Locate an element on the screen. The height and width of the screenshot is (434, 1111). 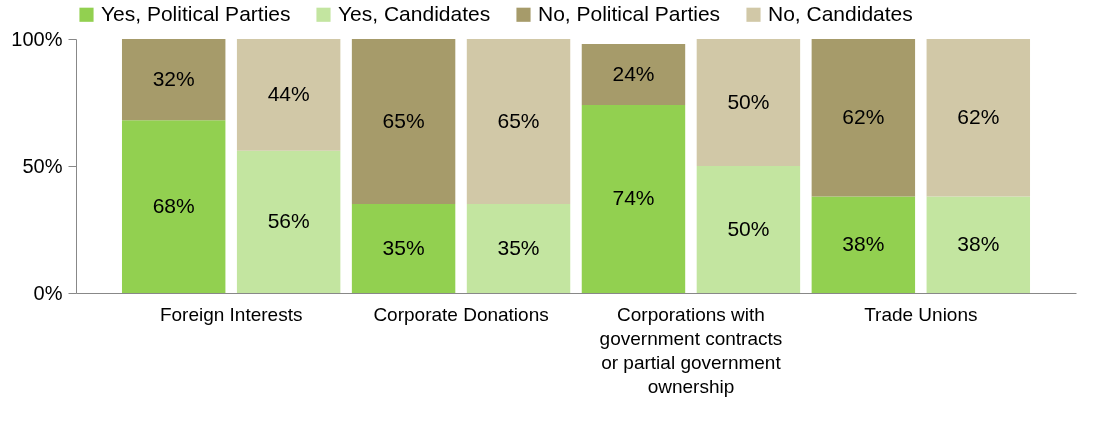
data-label: 56% is located at coordinates (288, 220).